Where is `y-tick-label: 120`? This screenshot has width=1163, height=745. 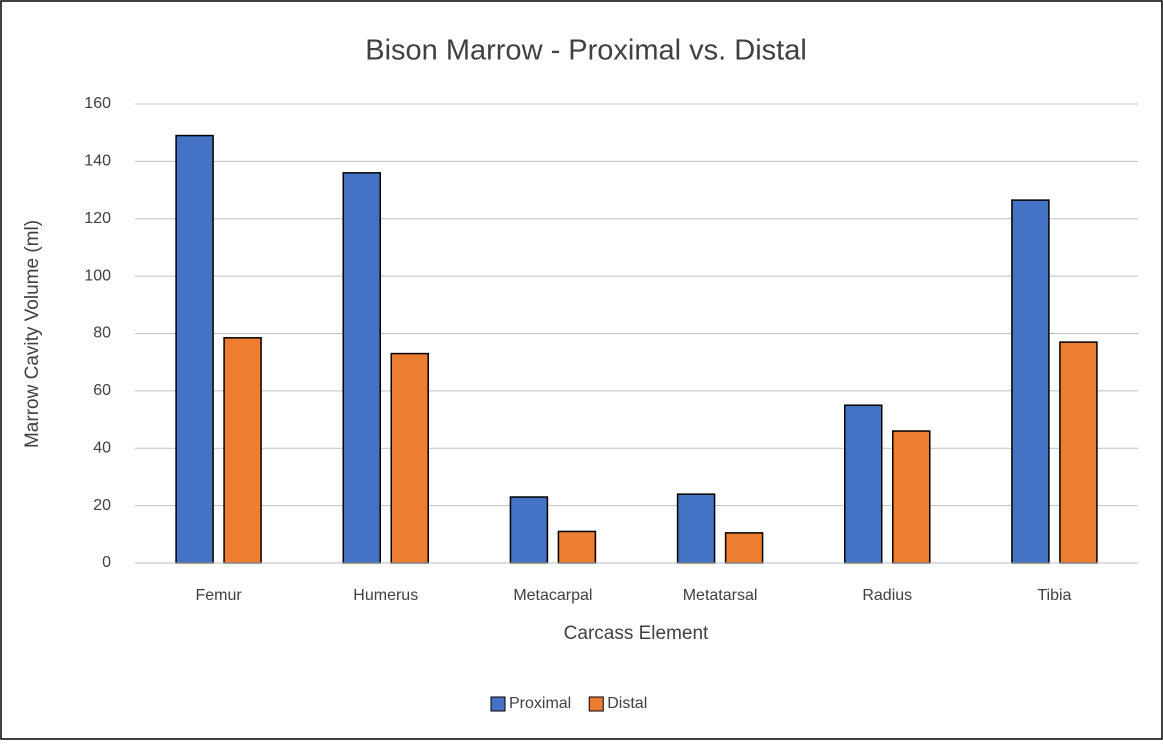 y-tick-label: 120 is located at coordinates (97, 218).